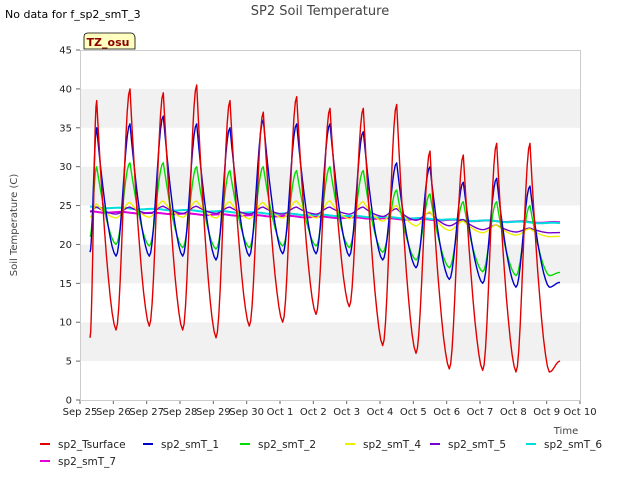 This screenshot has width=640, height=480. Describe the element at coordinates (92, 445) in the screenshot. I see `legend-label: sp2_Tsurface` at that location.